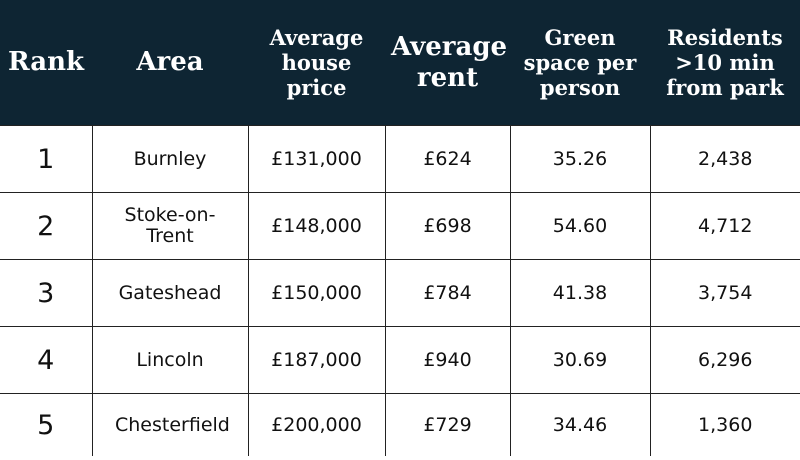 Image resolution: width=800 pixels, height=460 pixels. What do you see at coordinates (316, 63) in the screenshot?
I see `column-header: Average house price` at bounding box center [316, 63].